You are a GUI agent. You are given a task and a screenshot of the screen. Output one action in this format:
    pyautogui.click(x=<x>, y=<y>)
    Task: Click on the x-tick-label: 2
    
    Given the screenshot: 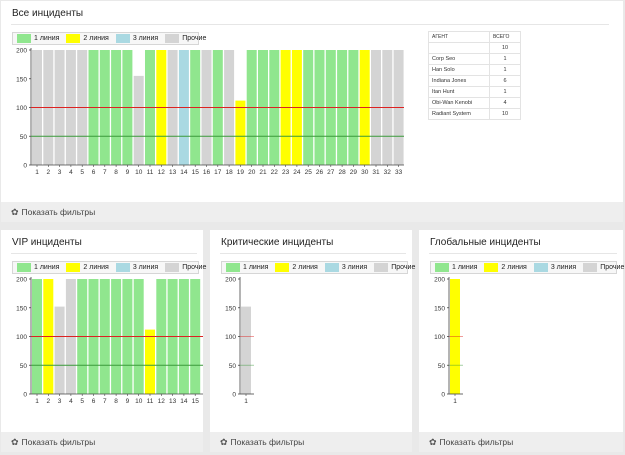 What is the action you would take?
    pyautogui.click(x=48, y=172)
    